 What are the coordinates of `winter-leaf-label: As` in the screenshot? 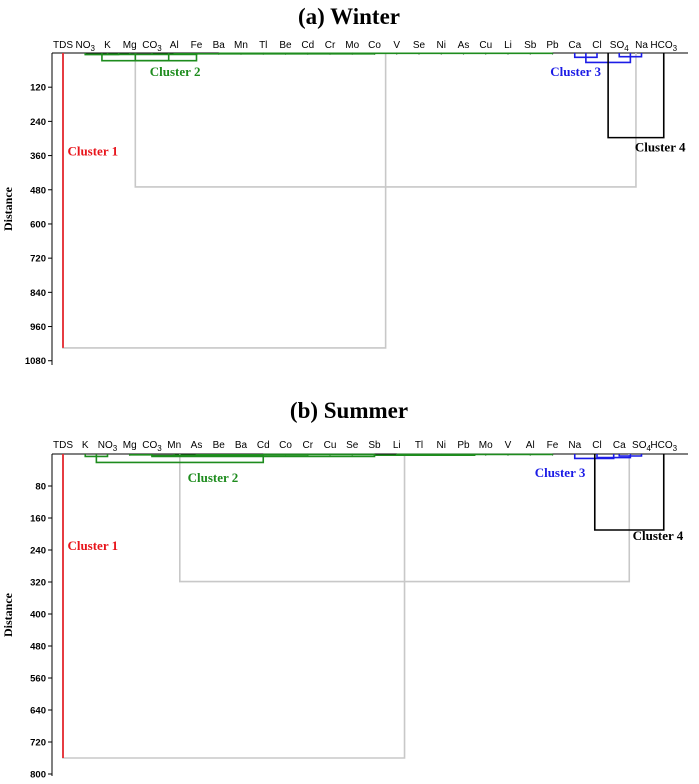 It's located at (464, 45).